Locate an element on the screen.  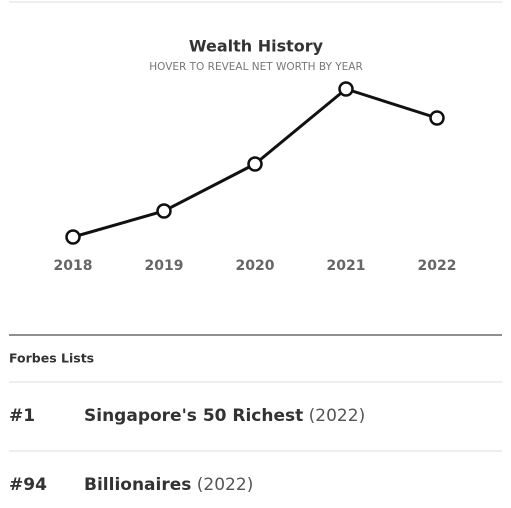
list-entry: Singapore's 50 Richest (2022) is located at coordinates (224, 416).